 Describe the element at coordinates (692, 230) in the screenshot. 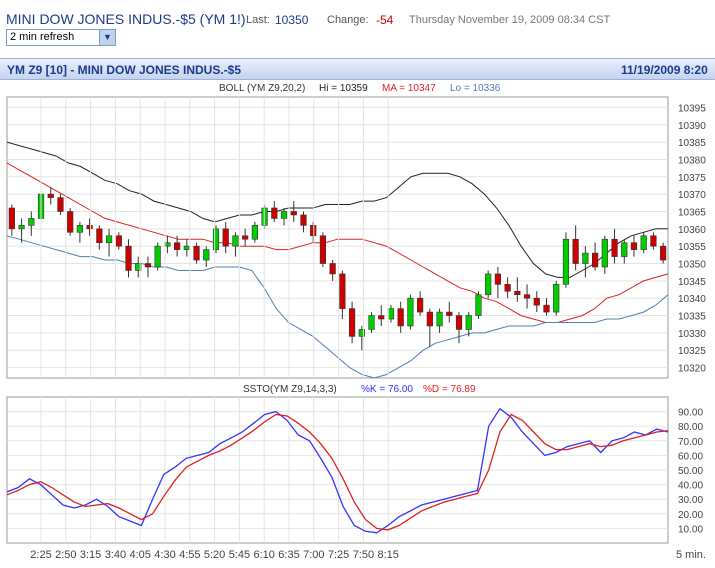

I see `price-y-tick-label: 10360` at that location.